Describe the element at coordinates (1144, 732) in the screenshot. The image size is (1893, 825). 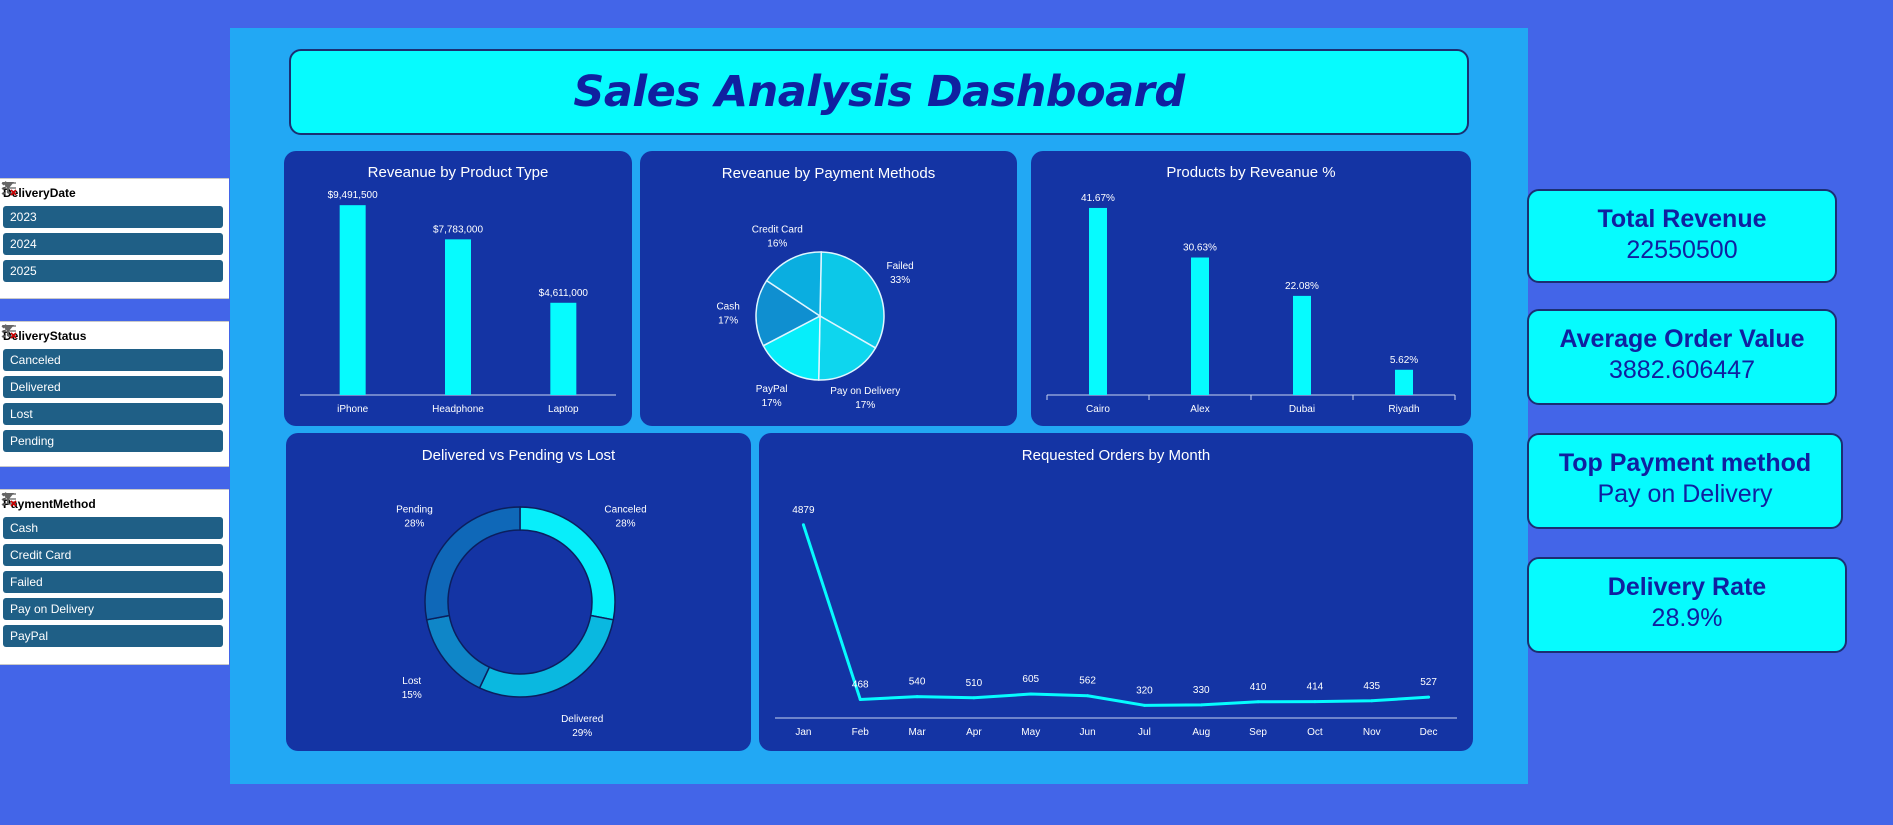
I see `category-label: Jul` at that location.